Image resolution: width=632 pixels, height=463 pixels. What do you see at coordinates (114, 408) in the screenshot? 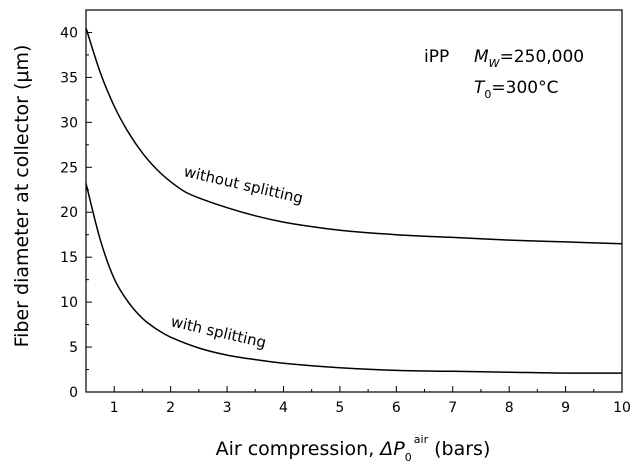
I see `x-tick-label: 1` at bounding box center [114, 408].